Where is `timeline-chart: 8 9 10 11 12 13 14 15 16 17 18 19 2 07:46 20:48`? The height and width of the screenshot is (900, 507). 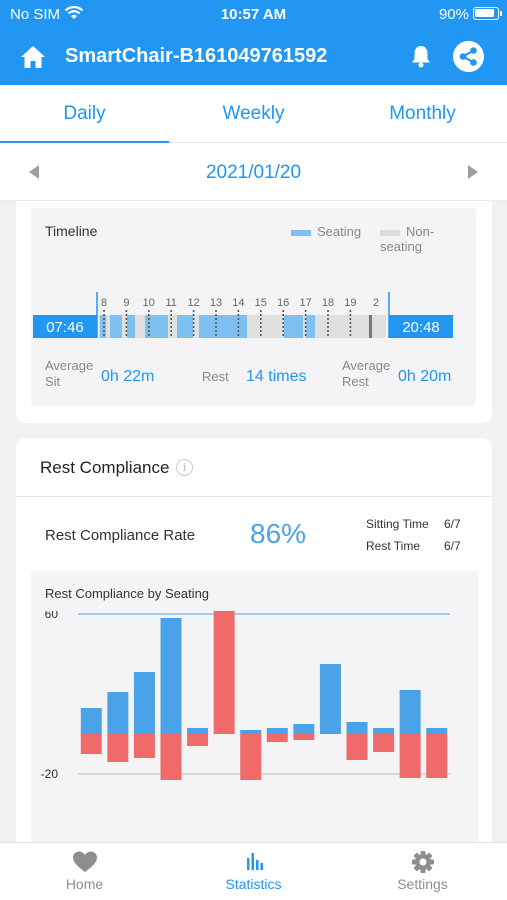
timeline-chart: 8 9 10 11 12 13 14 15 16 17 18 19 2 07:46 20:48 is located at coordinates (243, 315).